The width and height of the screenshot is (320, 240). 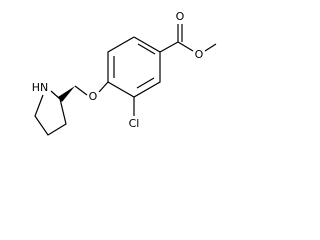 I want to click on atom-label: Cl, so click(x=134, y=123).